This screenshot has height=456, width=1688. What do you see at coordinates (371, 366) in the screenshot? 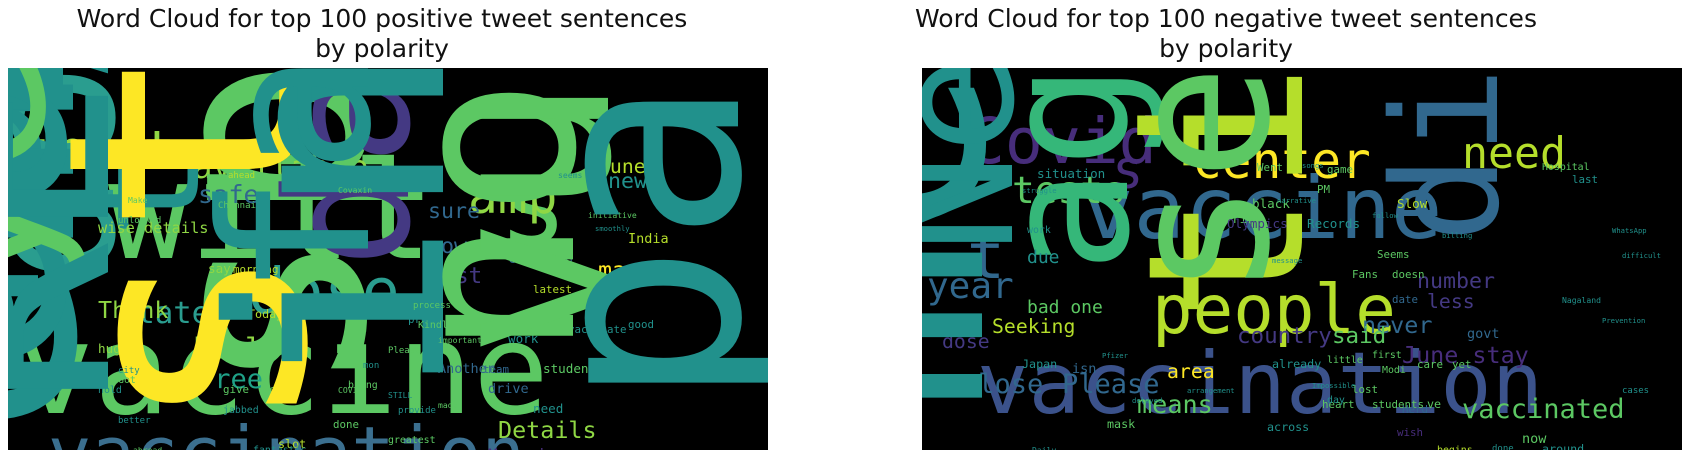
I see `wordcloud-word: mon` at bounding box center [371, 366].